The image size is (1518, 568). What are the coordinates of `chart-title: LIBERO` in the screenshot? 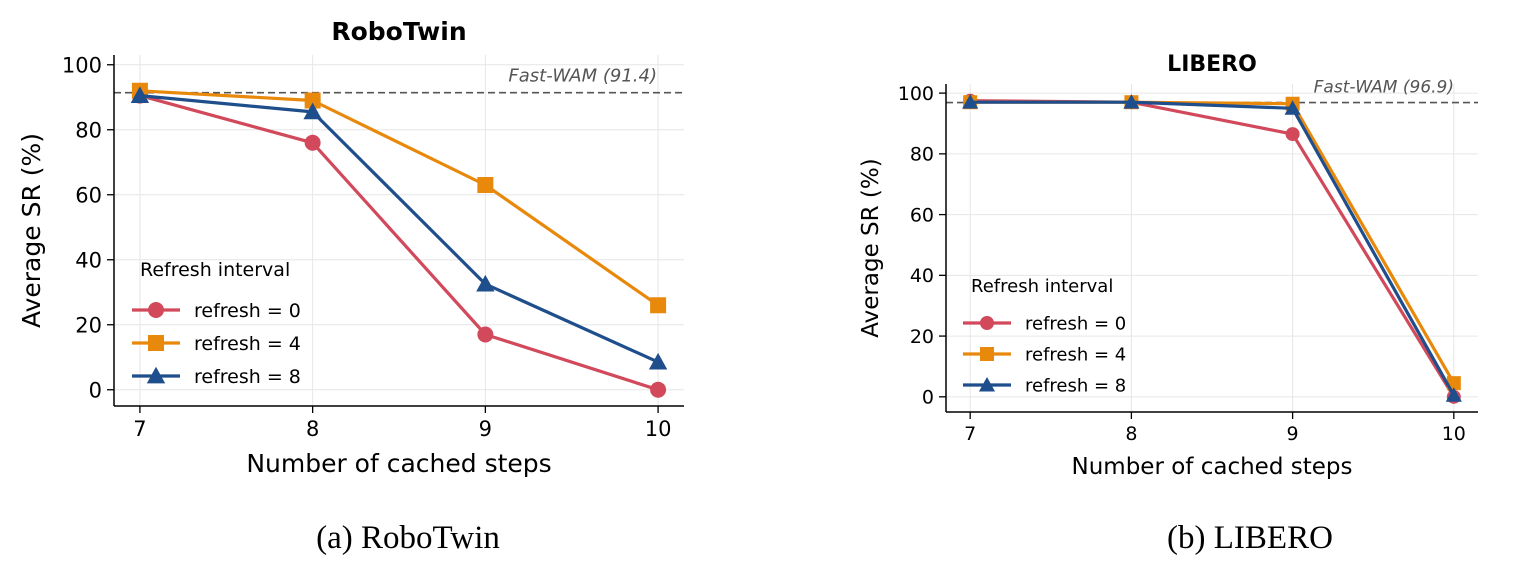 It's located at (1212, 64).